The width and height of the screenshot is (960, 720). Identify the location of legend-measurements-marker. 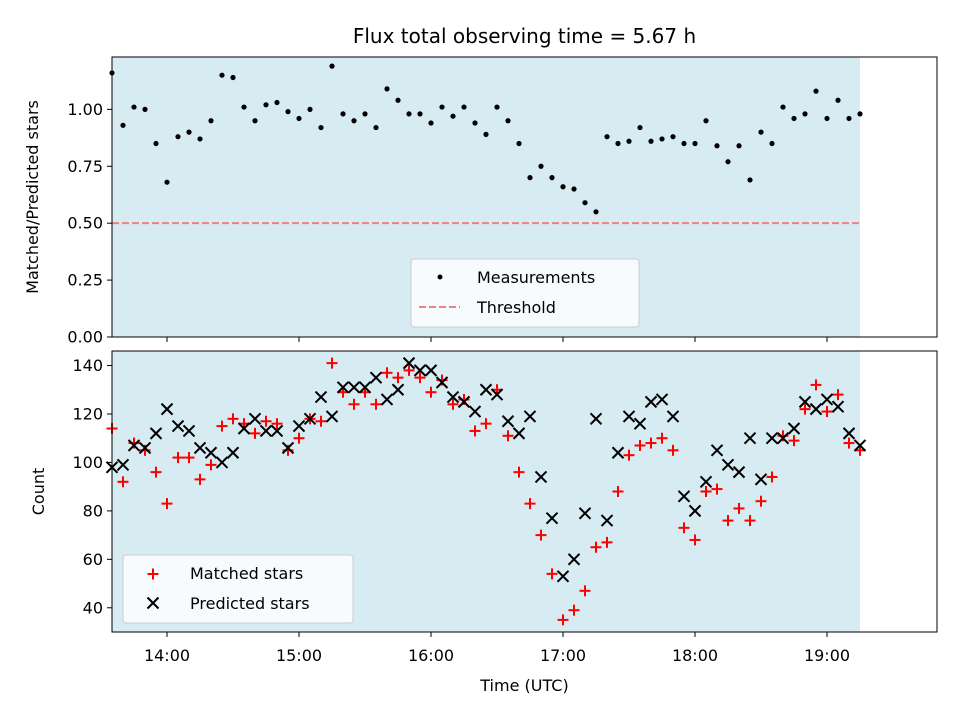
(440, 277).